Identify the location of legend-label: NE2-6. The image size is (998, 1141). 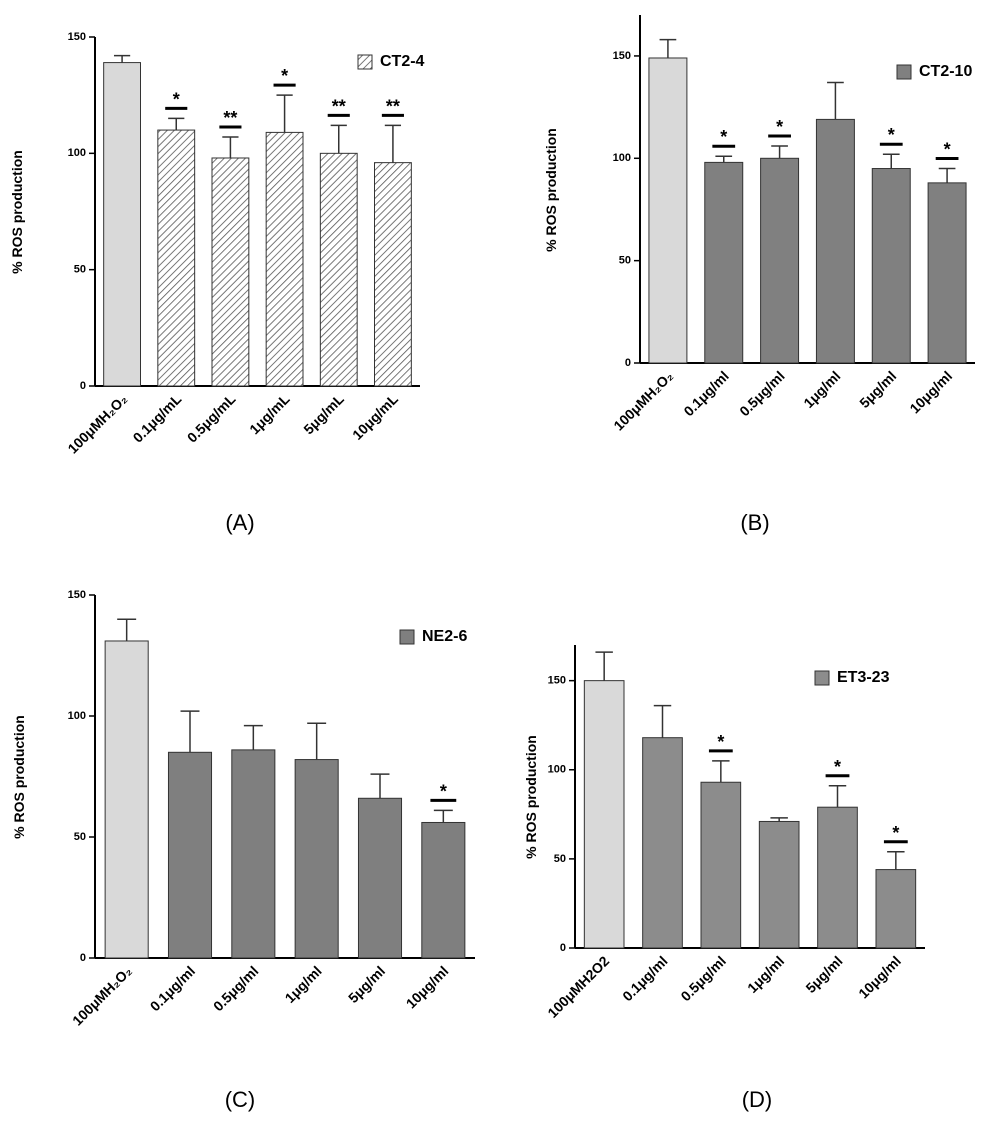
(444, 636).